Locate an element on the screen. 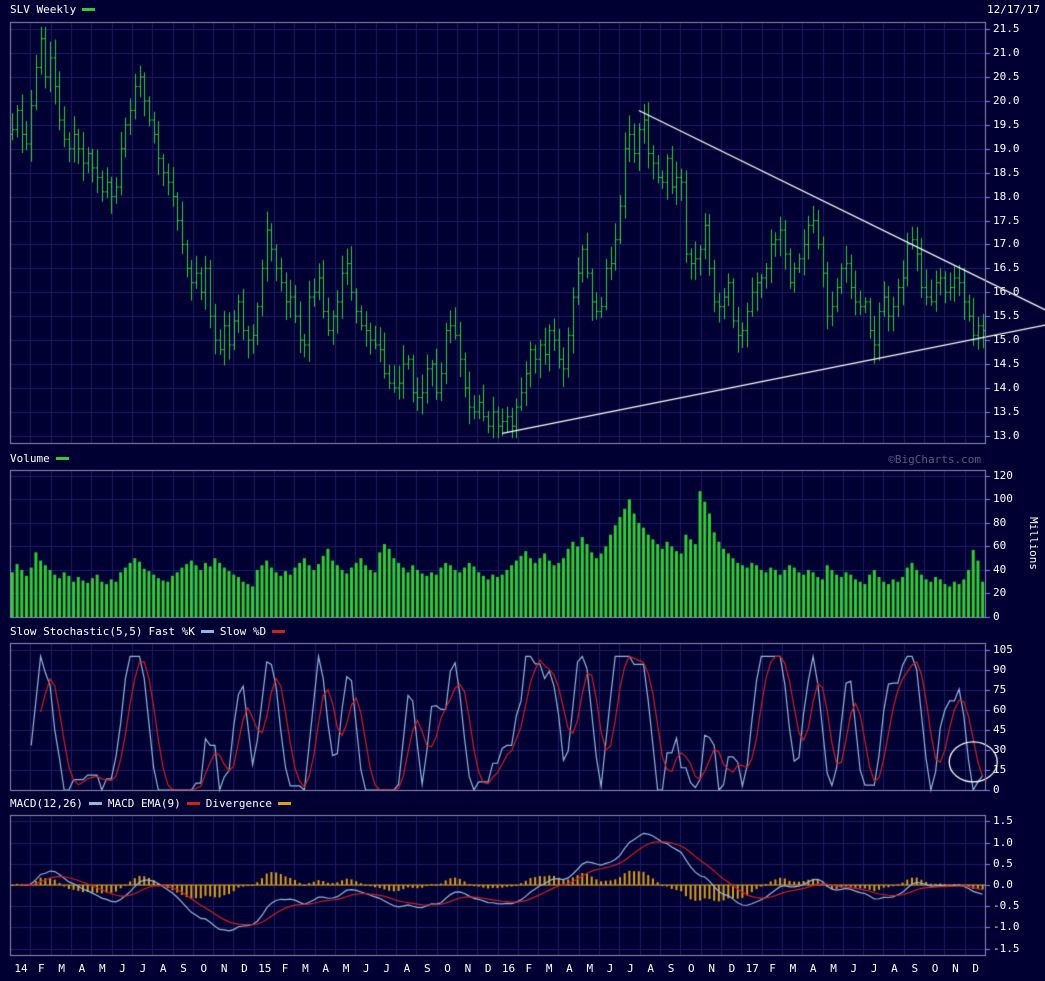 The width and height of the screenshot is (1045, 981). fast-k-label: Fast %K is located at coordinates (171, 631).